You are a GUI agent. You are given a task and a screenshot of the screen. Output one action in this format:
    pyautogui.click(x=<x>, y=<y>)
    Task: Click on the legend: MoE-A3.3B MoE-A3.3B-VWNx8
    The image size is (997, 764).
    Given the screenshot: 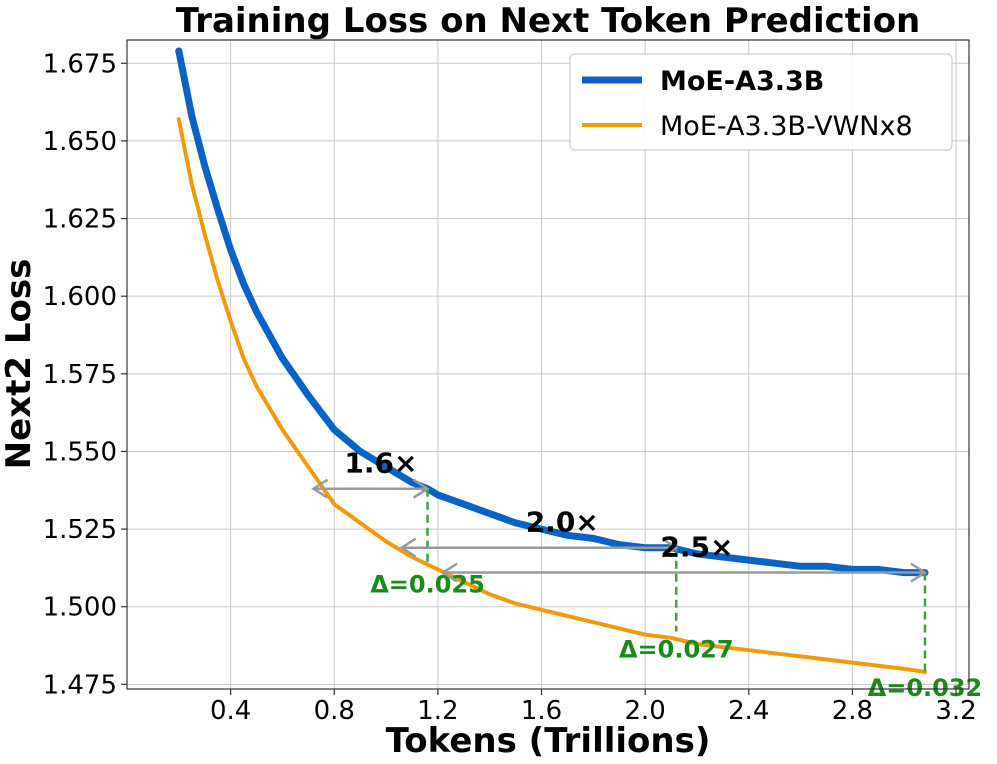 What is the action you would take?
    pyautogui.click(x=761, y=102)
    